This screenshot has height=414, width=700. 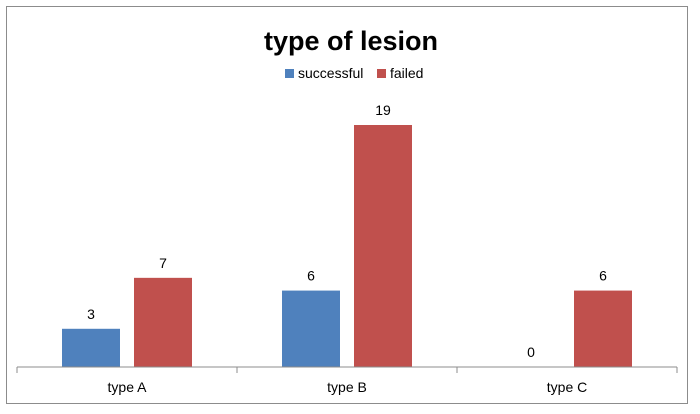 What do you see at coordinates (531, 352) in the screenshot?
I see `data-label-successful-type-c: 0` at bounding box center [531, 352].